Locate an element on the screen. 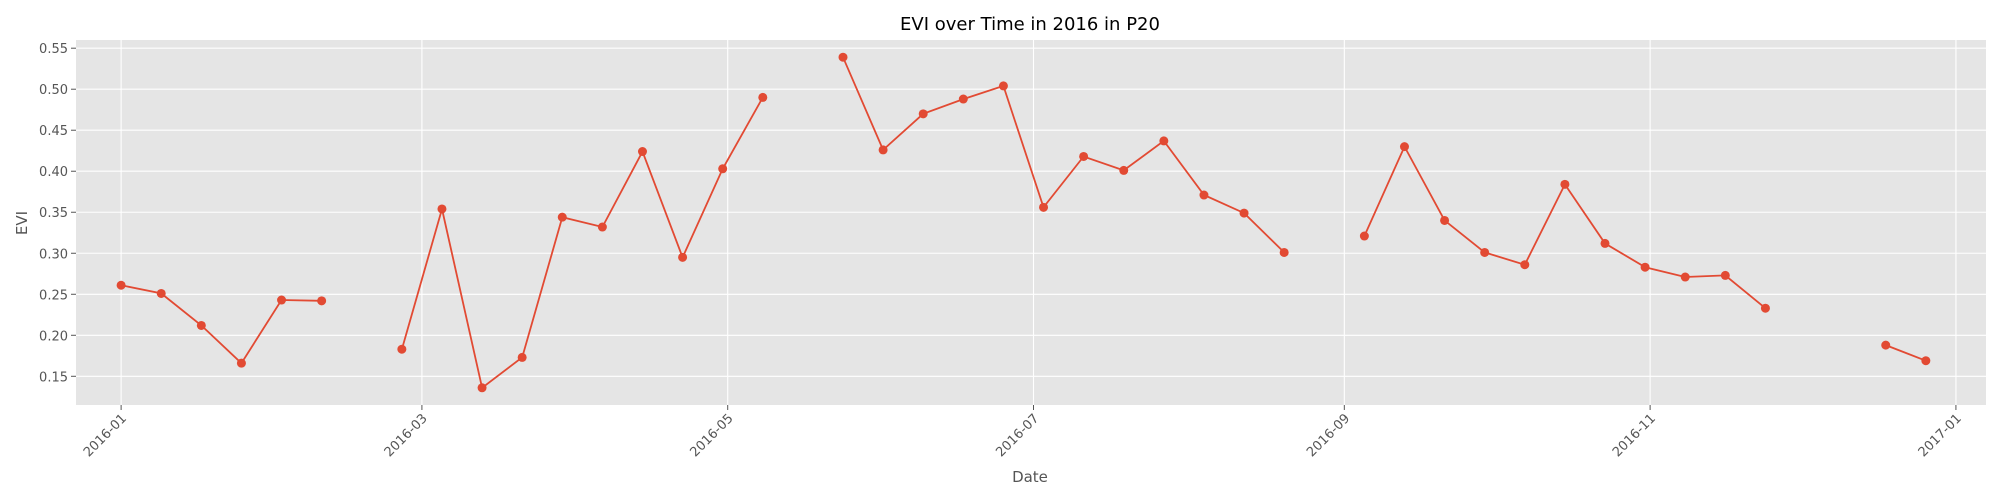 Image resolution: width=2000 pixels, height=504 pixels. y-axis-label: EVI is located at coordinates (22, 223).